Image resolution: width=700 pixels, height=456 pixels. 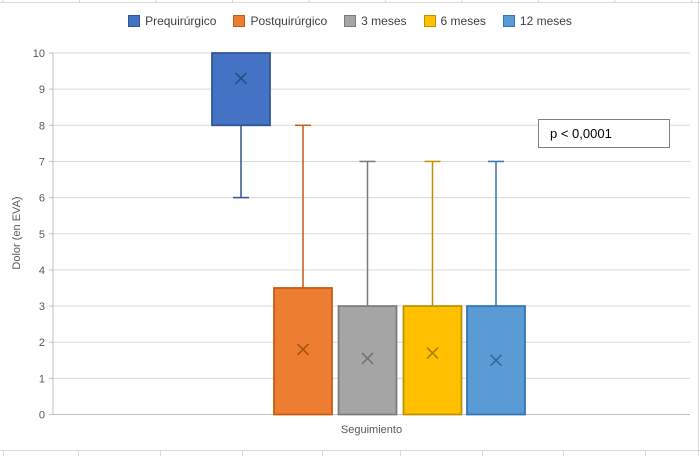 I want to click on svg-text: 8, so click(x=42, y=126).